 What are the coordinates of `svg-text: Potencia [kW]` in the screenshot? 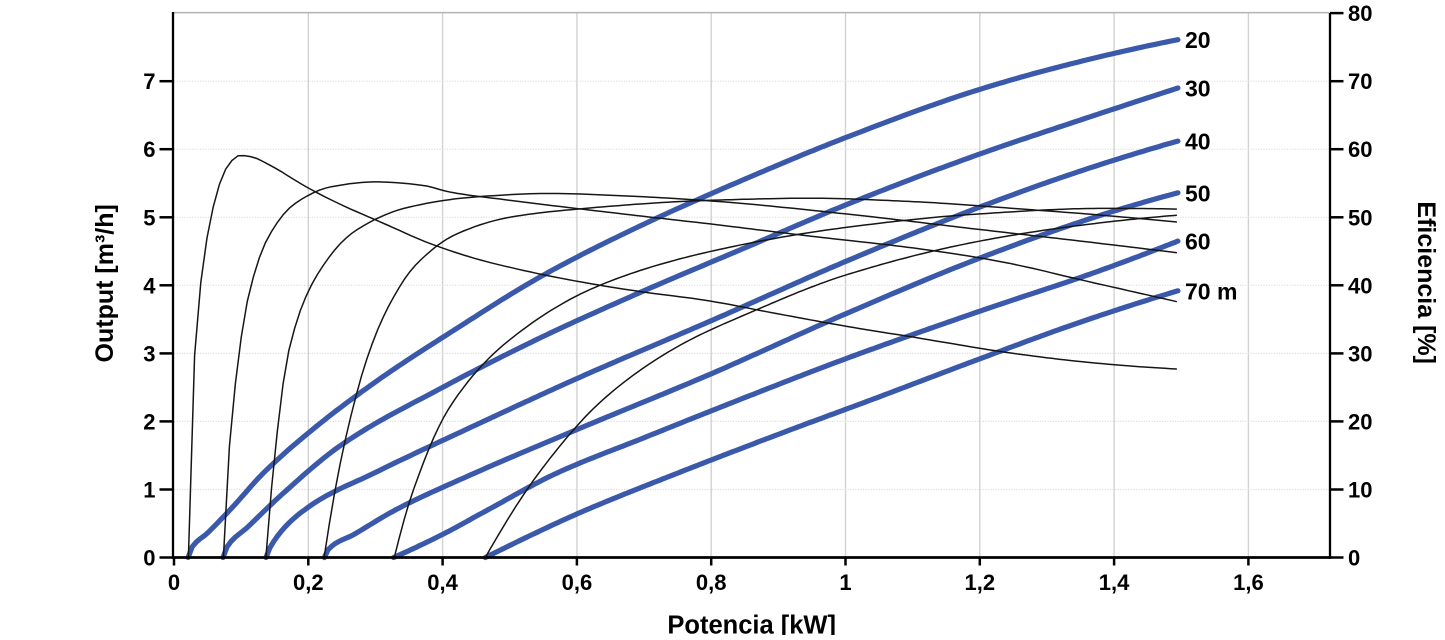 It's located at (751, 624).